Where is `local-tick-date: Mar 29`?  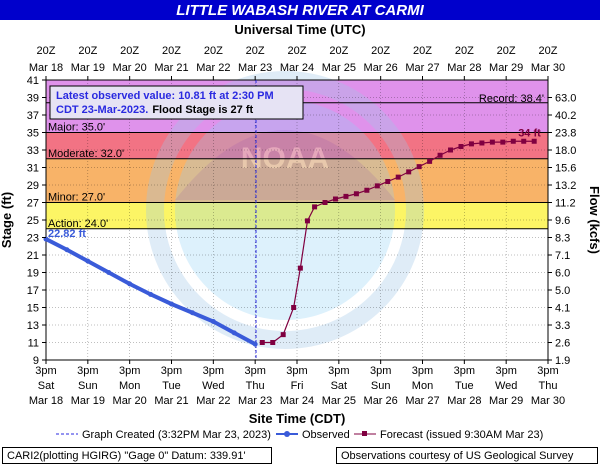 local-tick-date: Mar 29 is located at coordinates (506, 401).